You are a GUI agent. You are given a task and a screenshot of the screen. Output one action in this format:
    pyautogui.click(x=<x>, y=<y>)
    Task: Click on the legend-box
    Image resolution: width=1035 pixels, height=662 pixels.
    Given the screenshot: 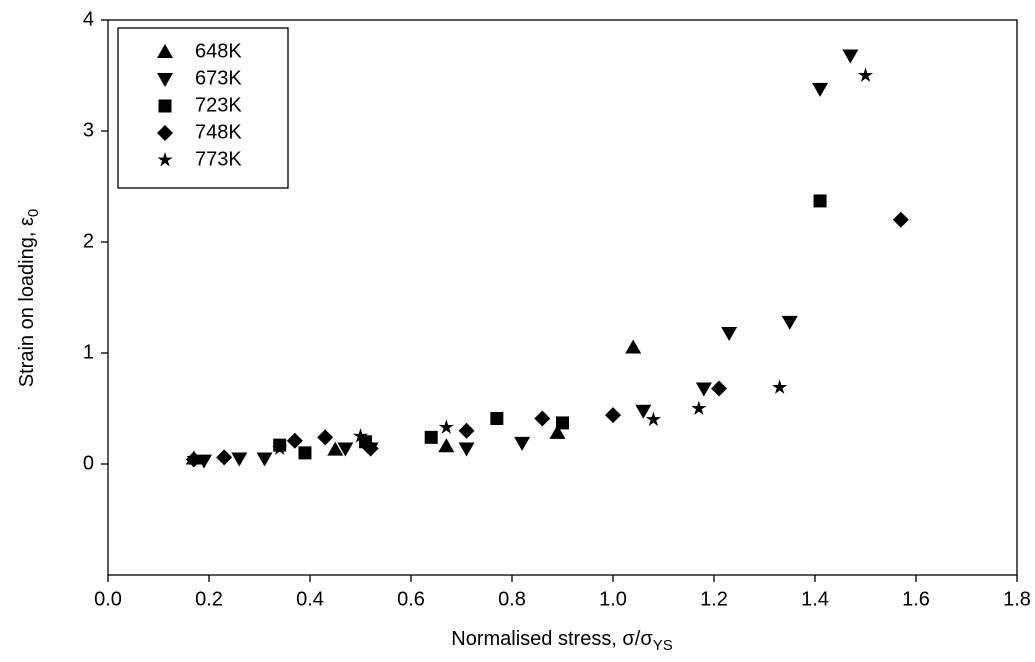 What is the action you would take?
    pyautogui.click(x=203, y=108)
    